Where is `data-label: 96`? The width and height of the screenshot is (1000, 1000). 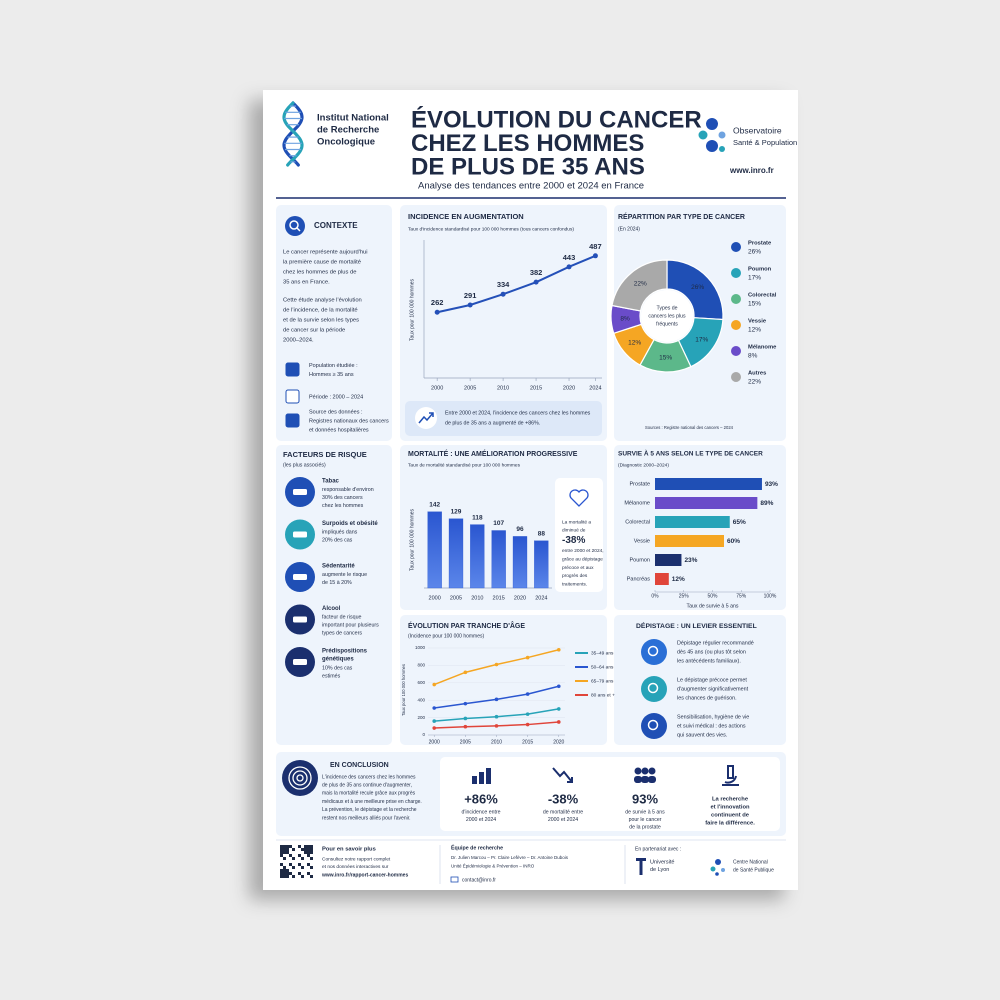
data-label: 96 is located at coordinates (520, 529).